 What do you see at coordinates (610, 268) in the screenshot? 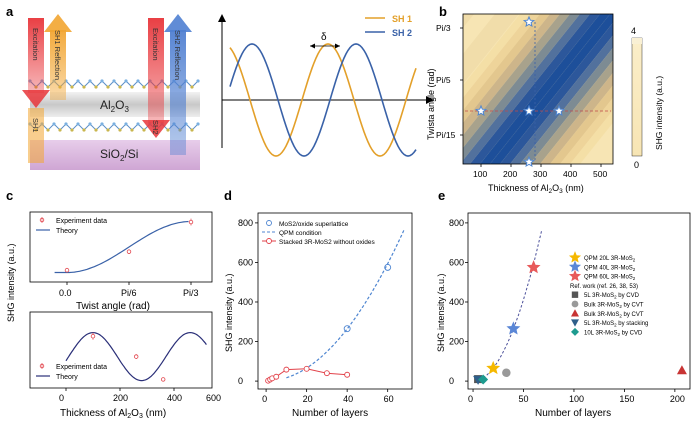
I see `e-legend-label: QPM 40L 3R-MoS2` at bounding box center [610, 268].